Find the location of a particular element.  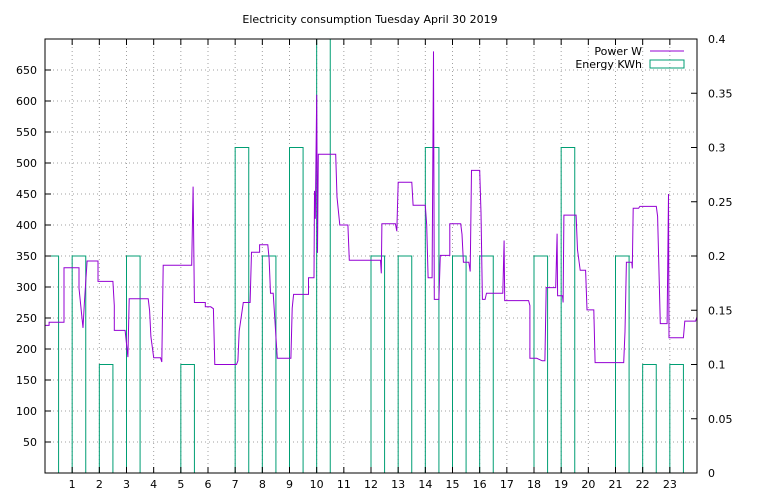

x-tick-label: 23 is located at coordinates (670, 484).